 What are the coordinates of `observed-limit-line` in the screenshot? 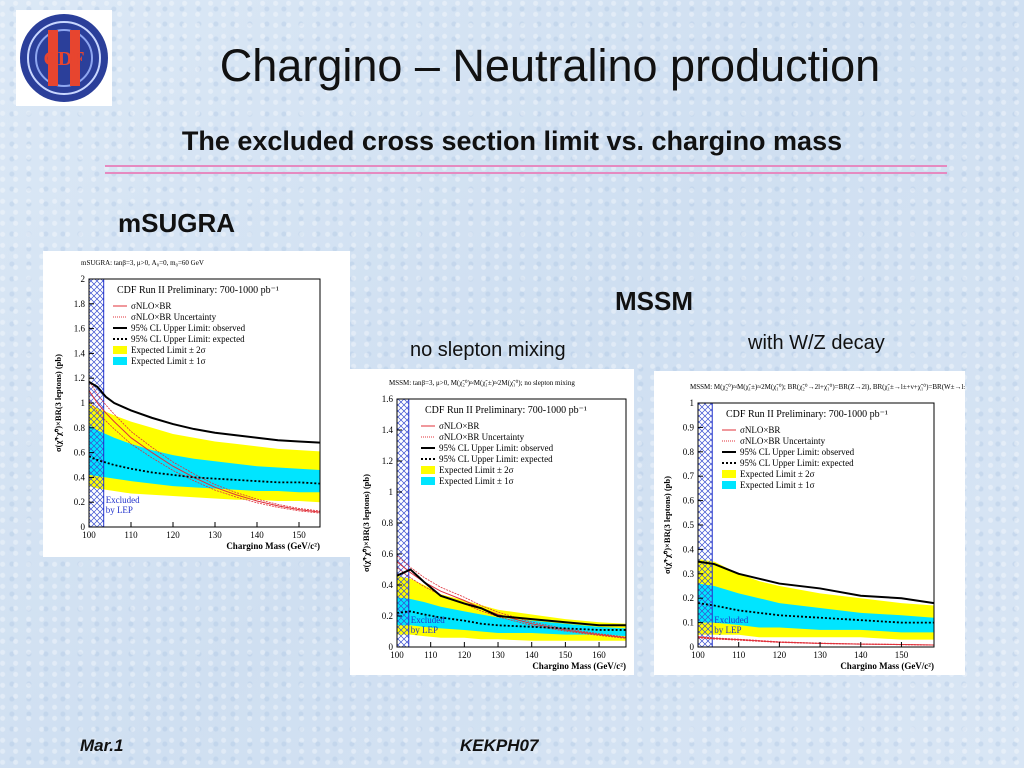 It's located at (511, 597).